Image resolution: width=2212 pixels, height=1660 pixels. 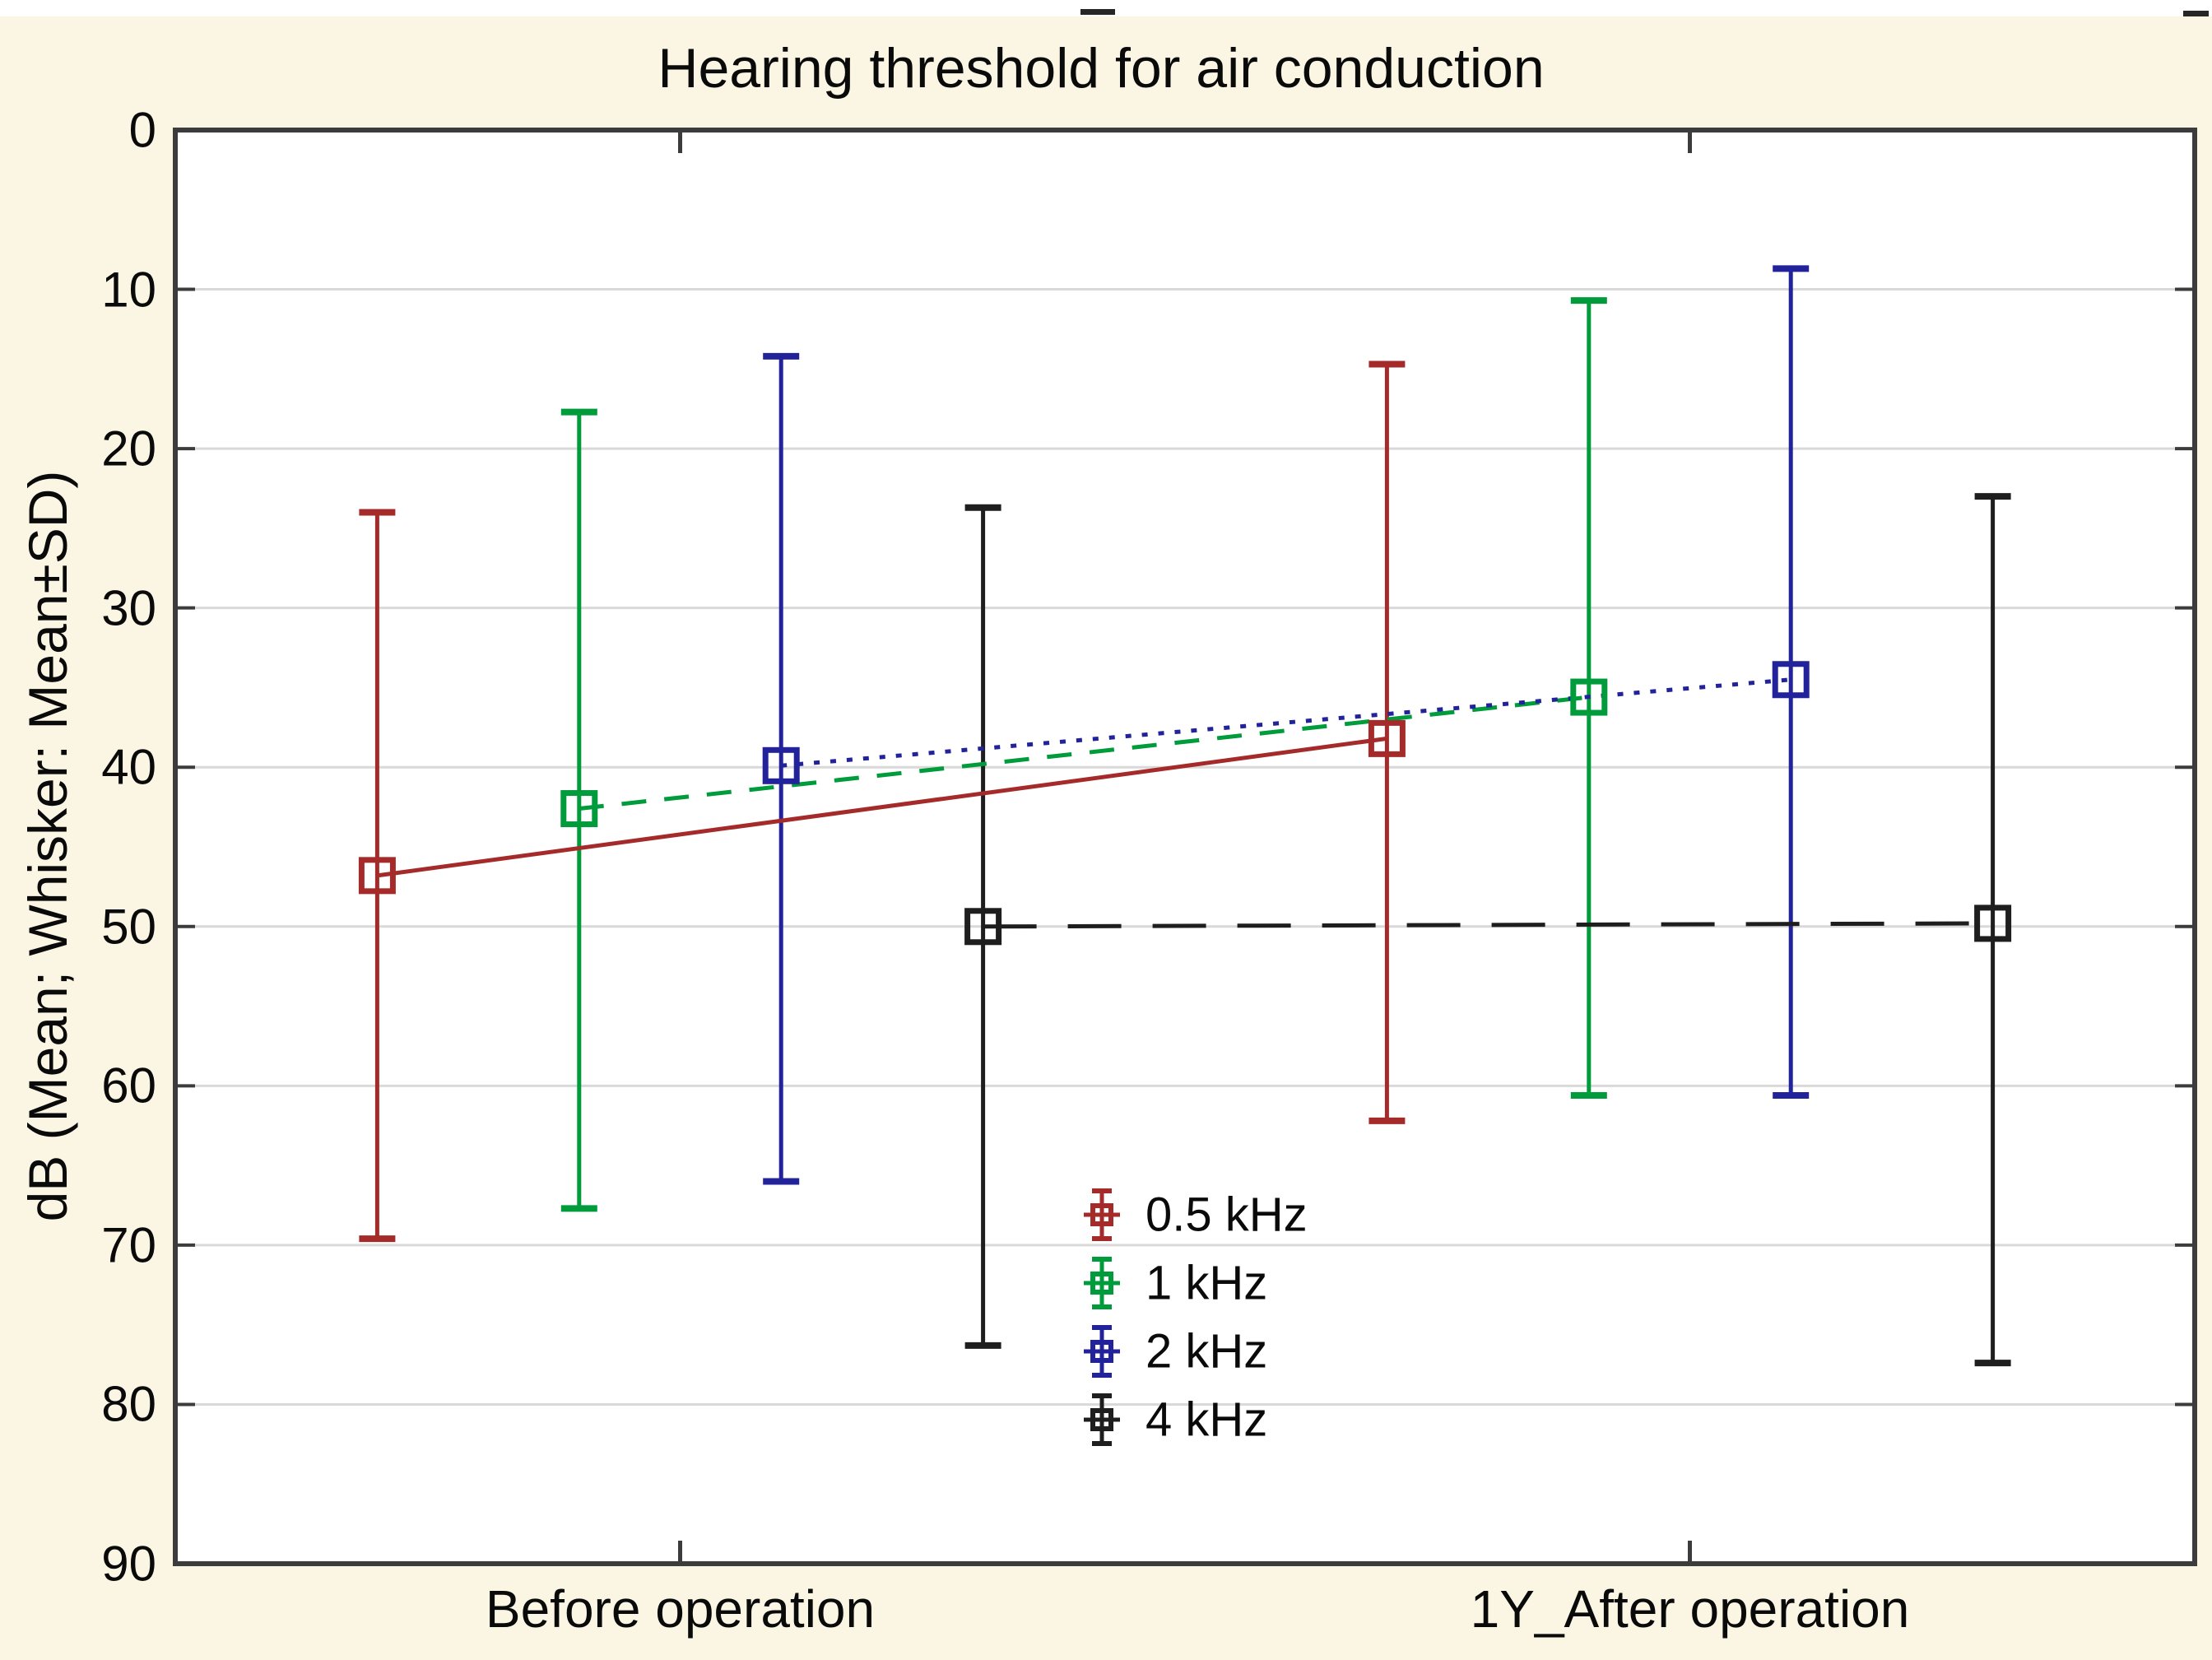 What do you see at coordinates (128, 608) in the screenshot?
I see `y-tick-label-30: 30` at bounding box center [128, 608].